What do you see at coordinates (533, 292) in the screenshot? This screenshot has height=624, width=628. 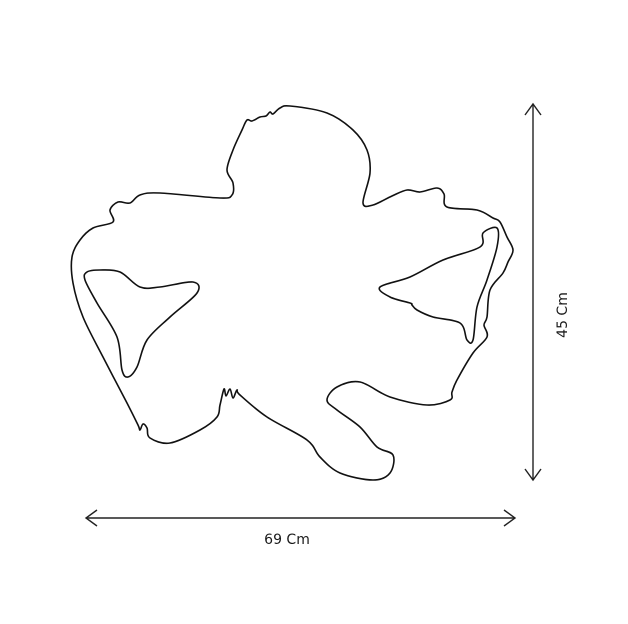 I see `height-dimension-arrow` at bounding box center [533, 292].